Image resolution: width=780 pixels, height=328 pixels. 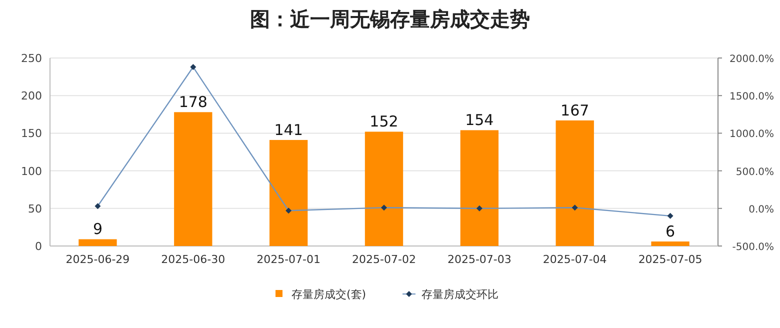 I want to click on x-tick-label: 2025-07-03, so click(x=479, y=259).